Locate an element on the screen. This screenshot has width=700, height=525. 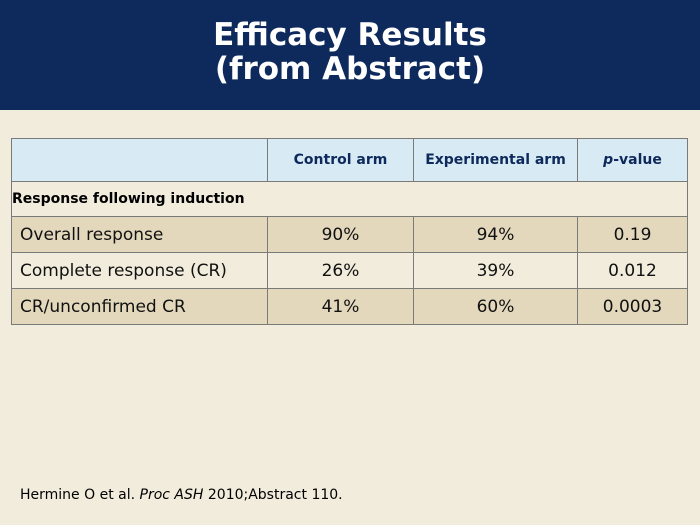
row-label: Complete response (CR) is located at coordinates (139, 270).